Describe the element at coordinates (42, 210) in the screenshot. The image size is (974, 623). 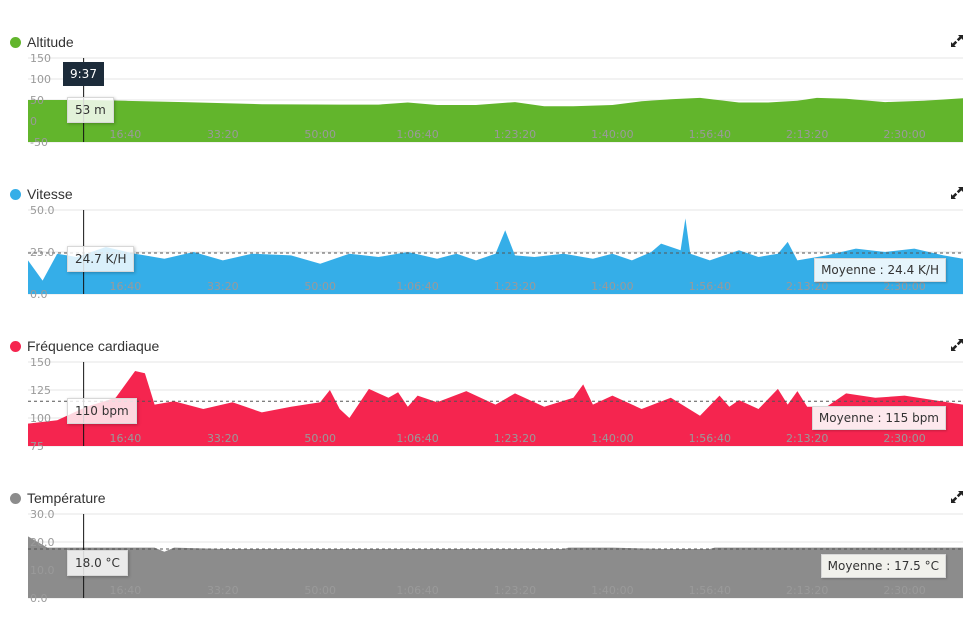
I see `vitesse-y-tick-label: 50.0` at that location.